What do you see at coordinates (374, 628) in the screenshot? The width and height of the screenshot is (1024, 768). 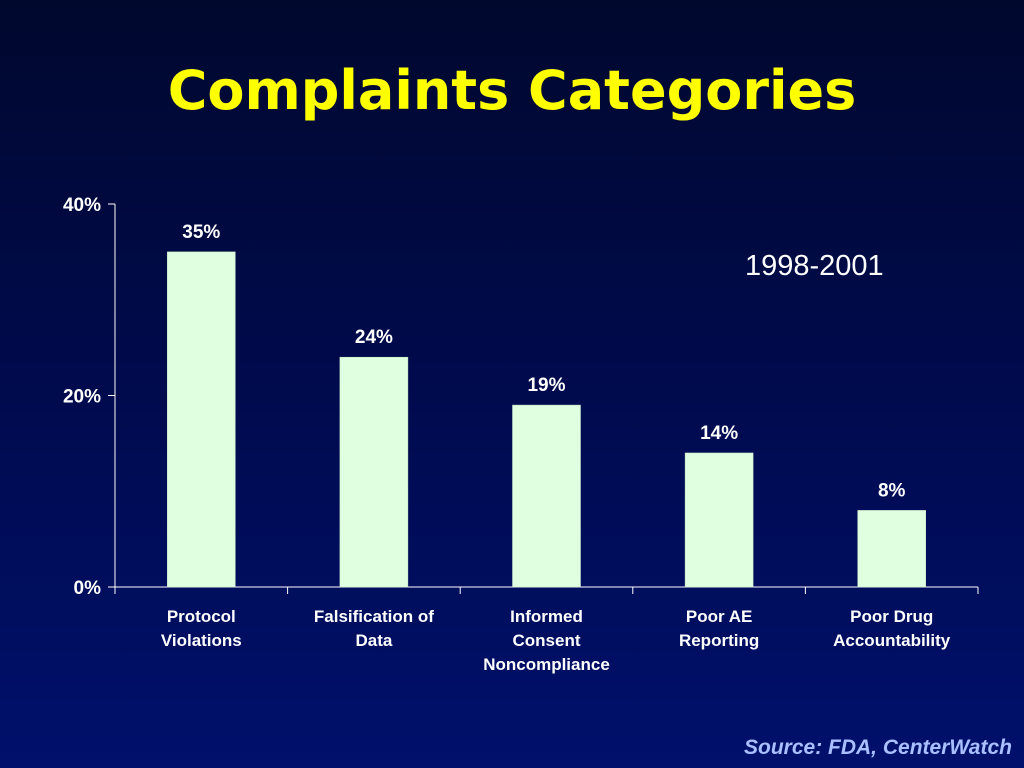 I see `category-label: Falsification of Data` at bounding box center [374, 628].